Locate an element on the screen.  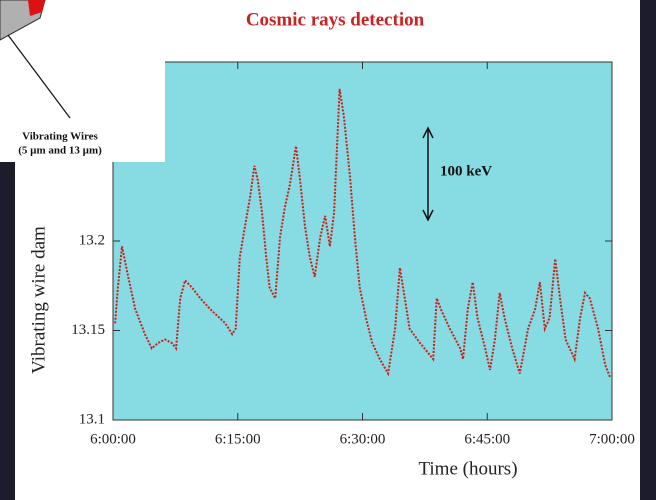
x-tick-label: 6:00:00 is located at coordinates (113, 439).